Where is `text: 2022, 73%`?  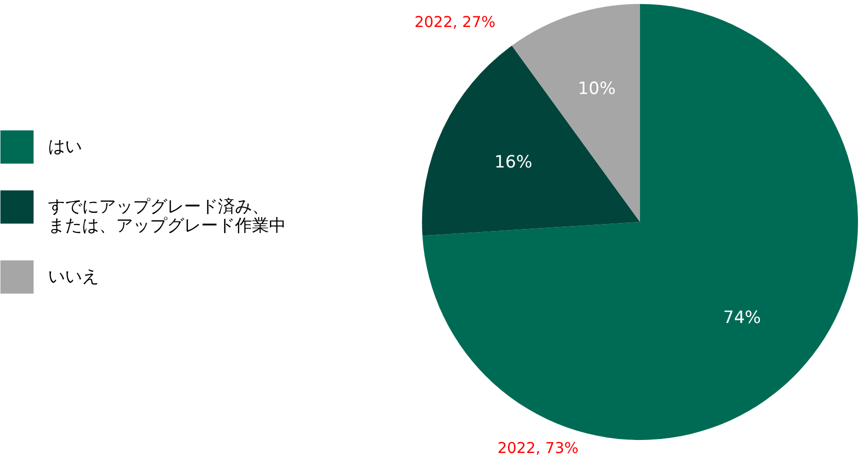
text: 2022, 73% is located at coordinates (538, 448).